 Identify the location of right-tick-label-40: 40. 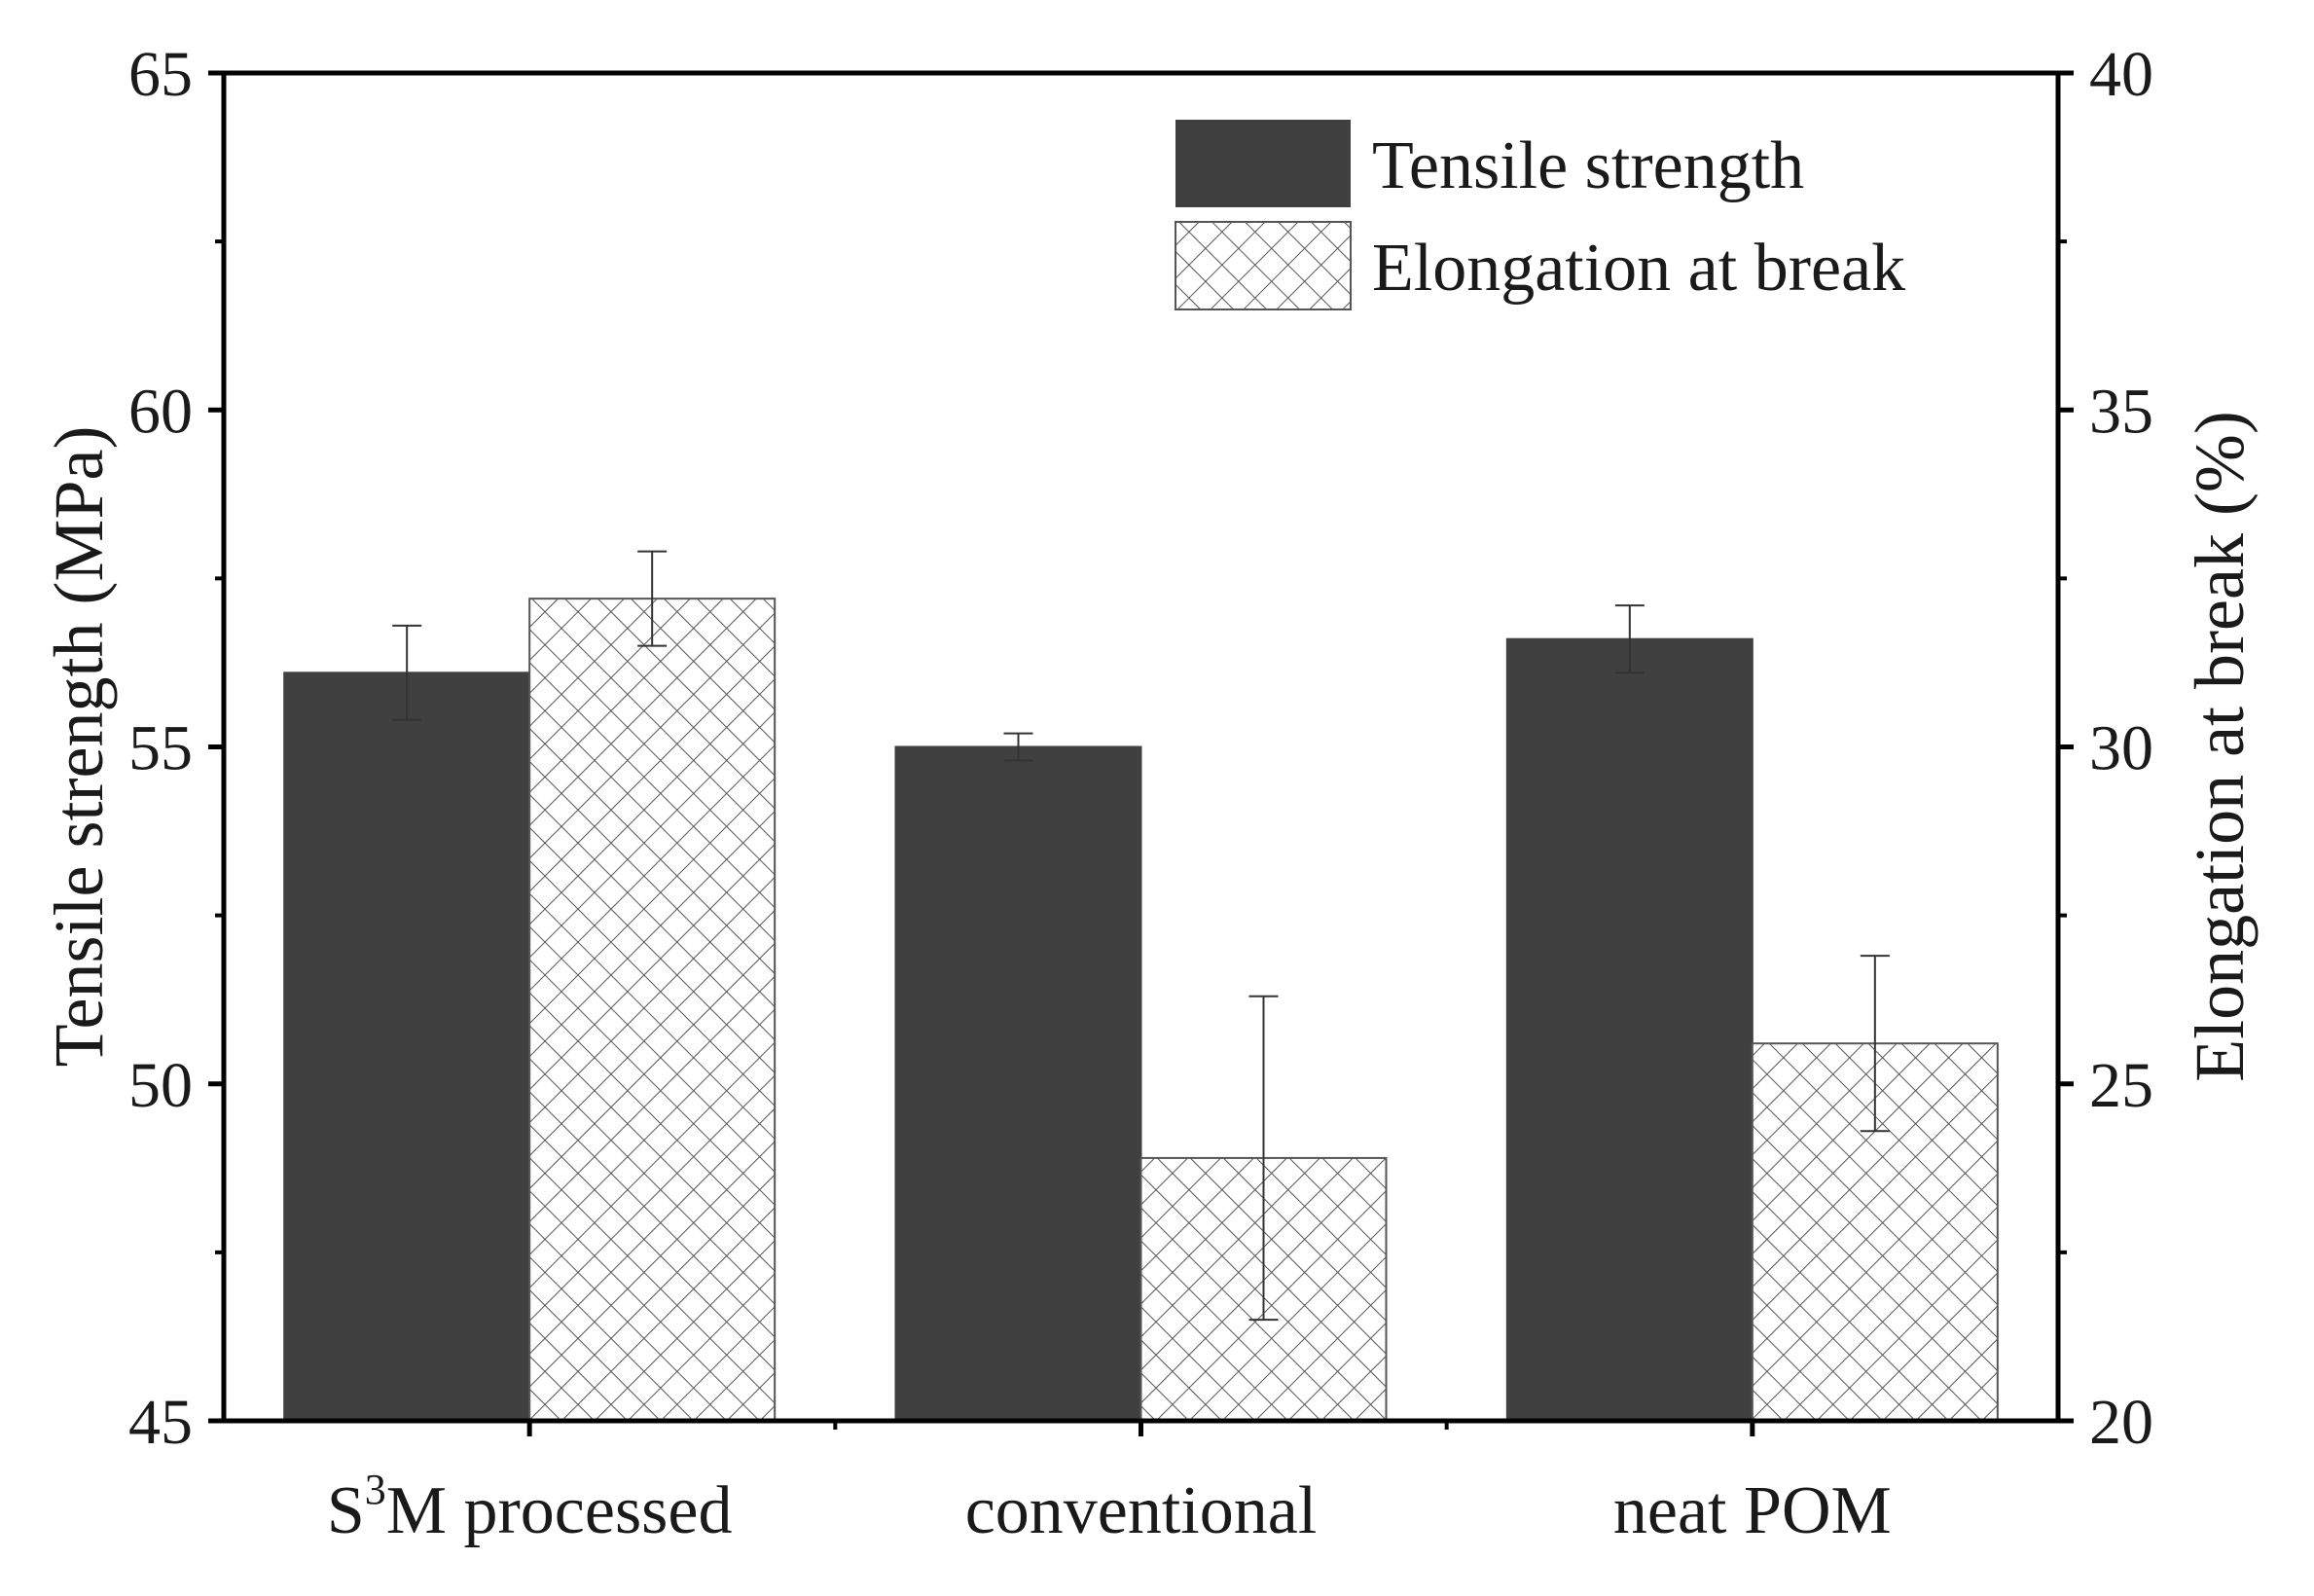
(2121, 74).